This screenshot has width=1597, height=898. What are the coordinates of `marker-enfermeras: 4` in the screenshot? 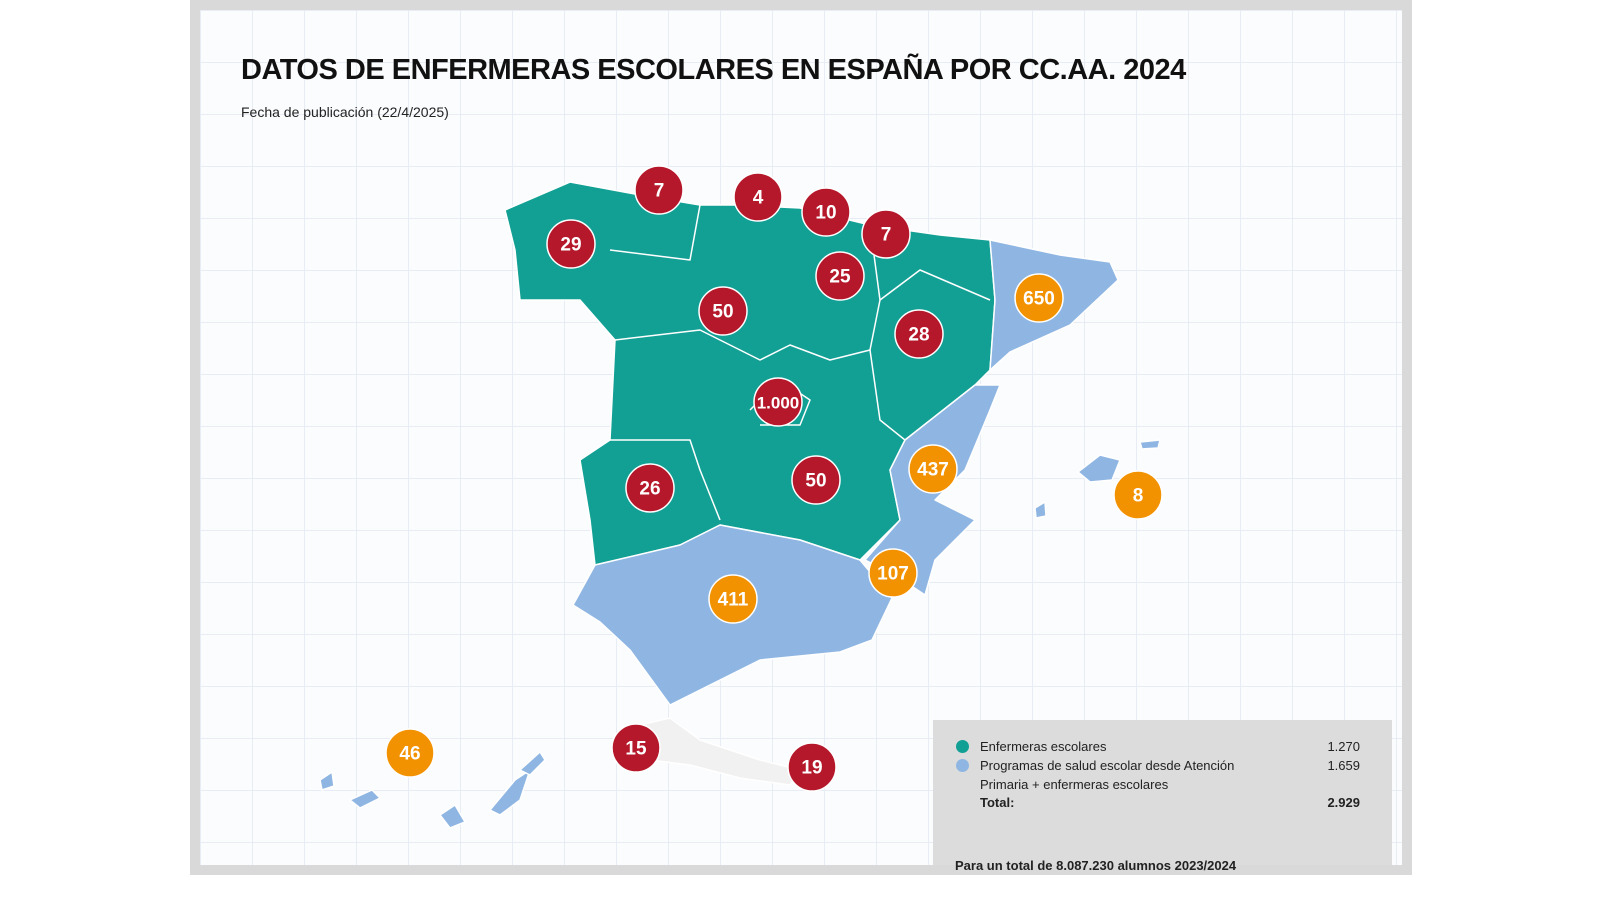 It's located at (758, 197).